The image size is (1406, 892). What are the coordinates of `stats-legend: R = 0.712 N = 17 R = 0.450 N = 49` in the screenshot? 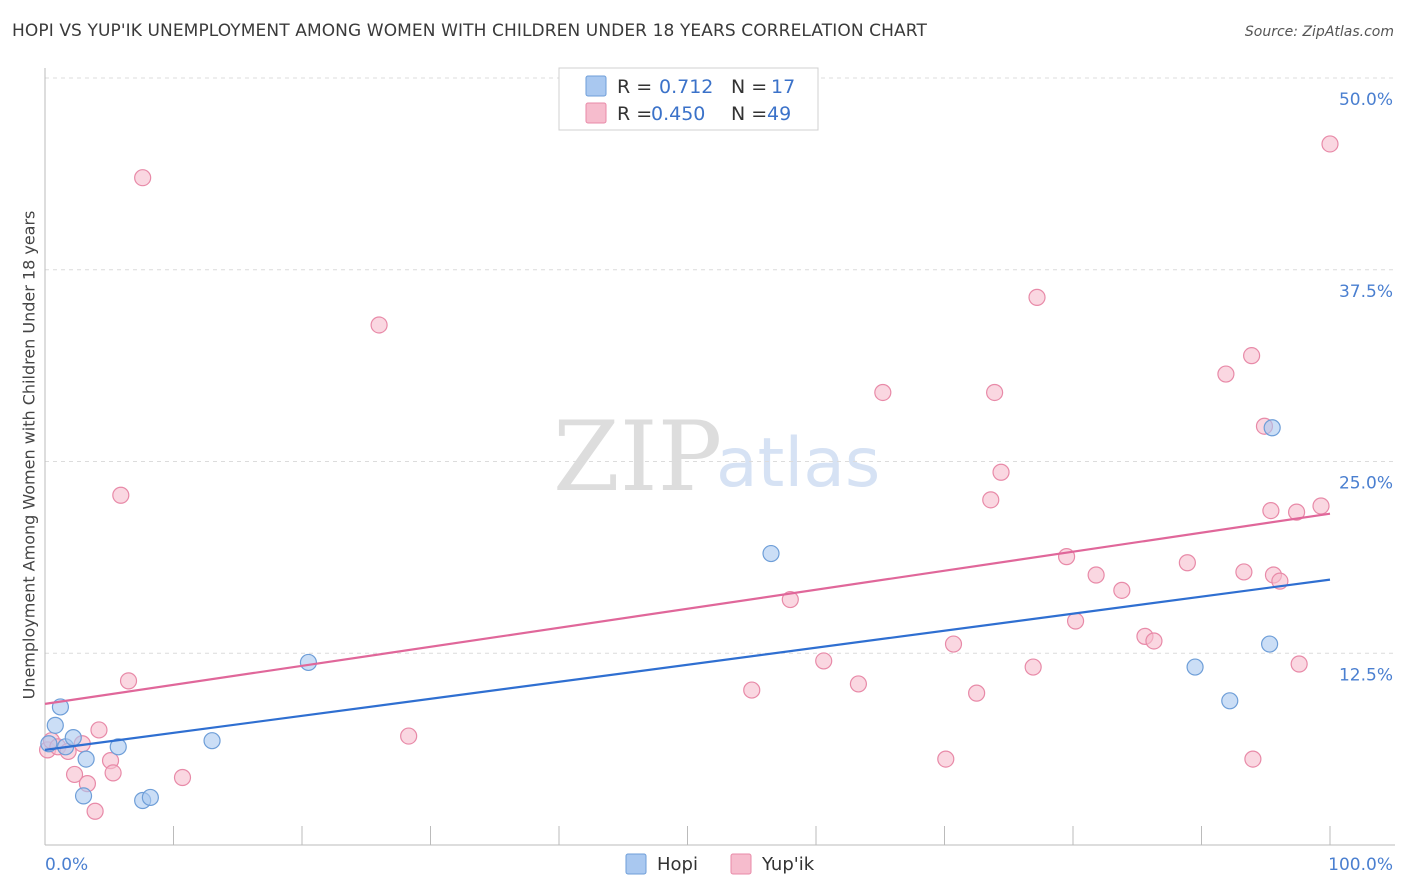 It's located at (688, 99).